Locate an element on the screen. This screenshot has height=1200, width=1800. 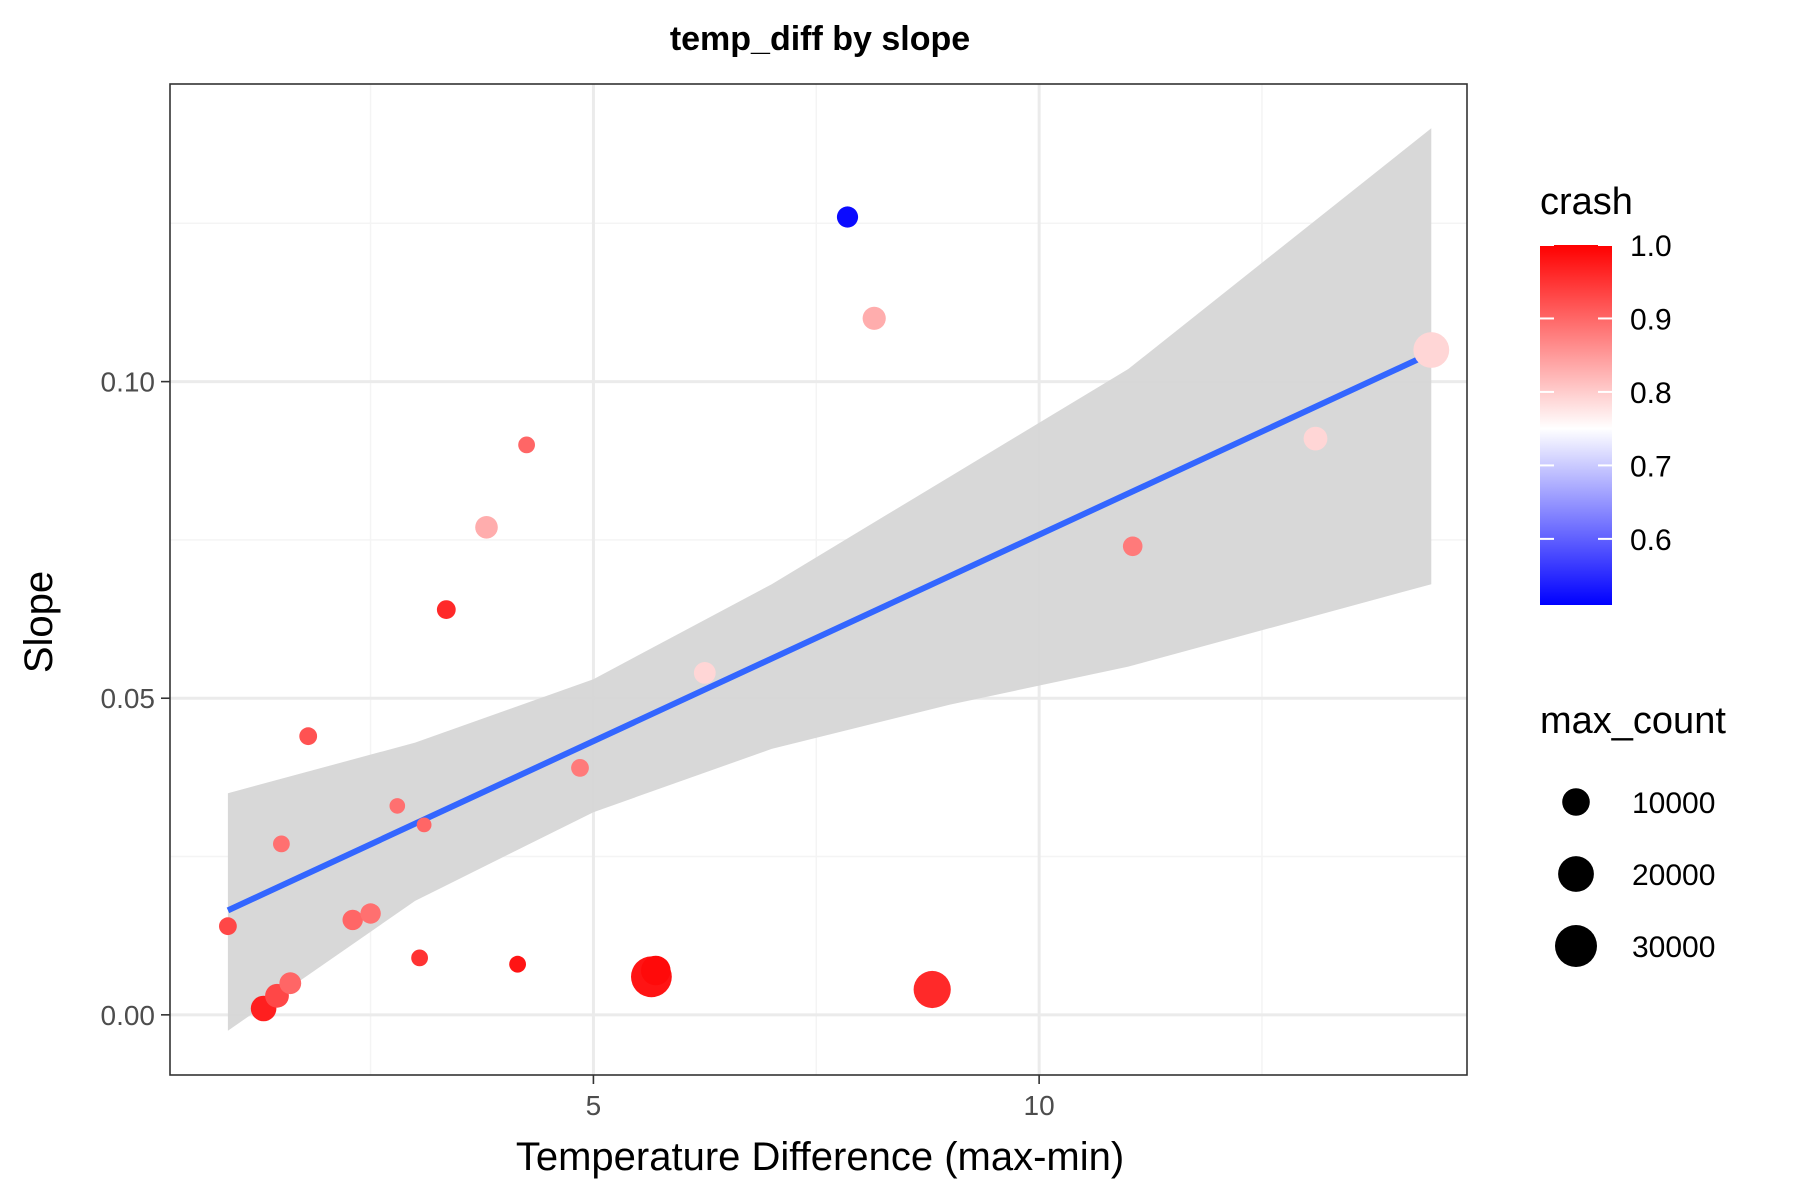
size-legend-keys: 10000 20000 30000 is located at coordinates (1635, 877).